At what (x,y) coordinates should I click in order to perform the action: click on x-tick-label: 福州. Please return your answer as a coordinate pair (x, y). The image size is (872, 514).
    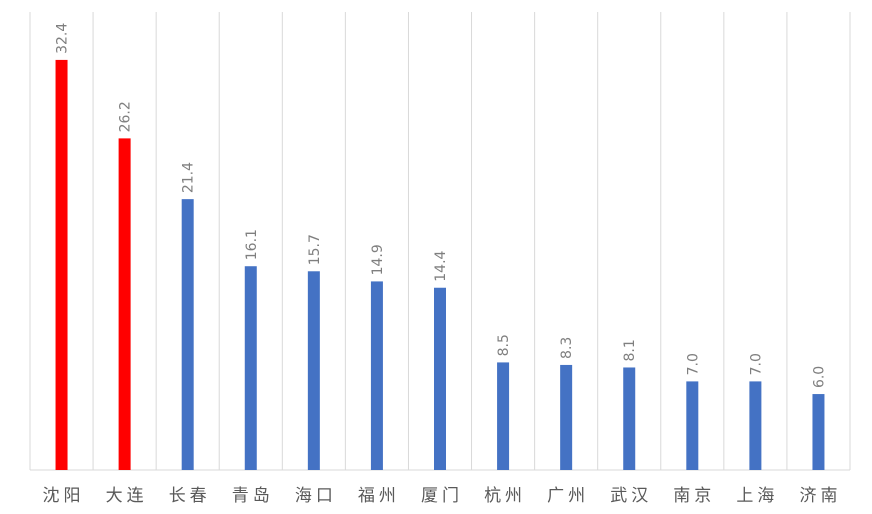
    Looking at the image, I should click on (379, 496).